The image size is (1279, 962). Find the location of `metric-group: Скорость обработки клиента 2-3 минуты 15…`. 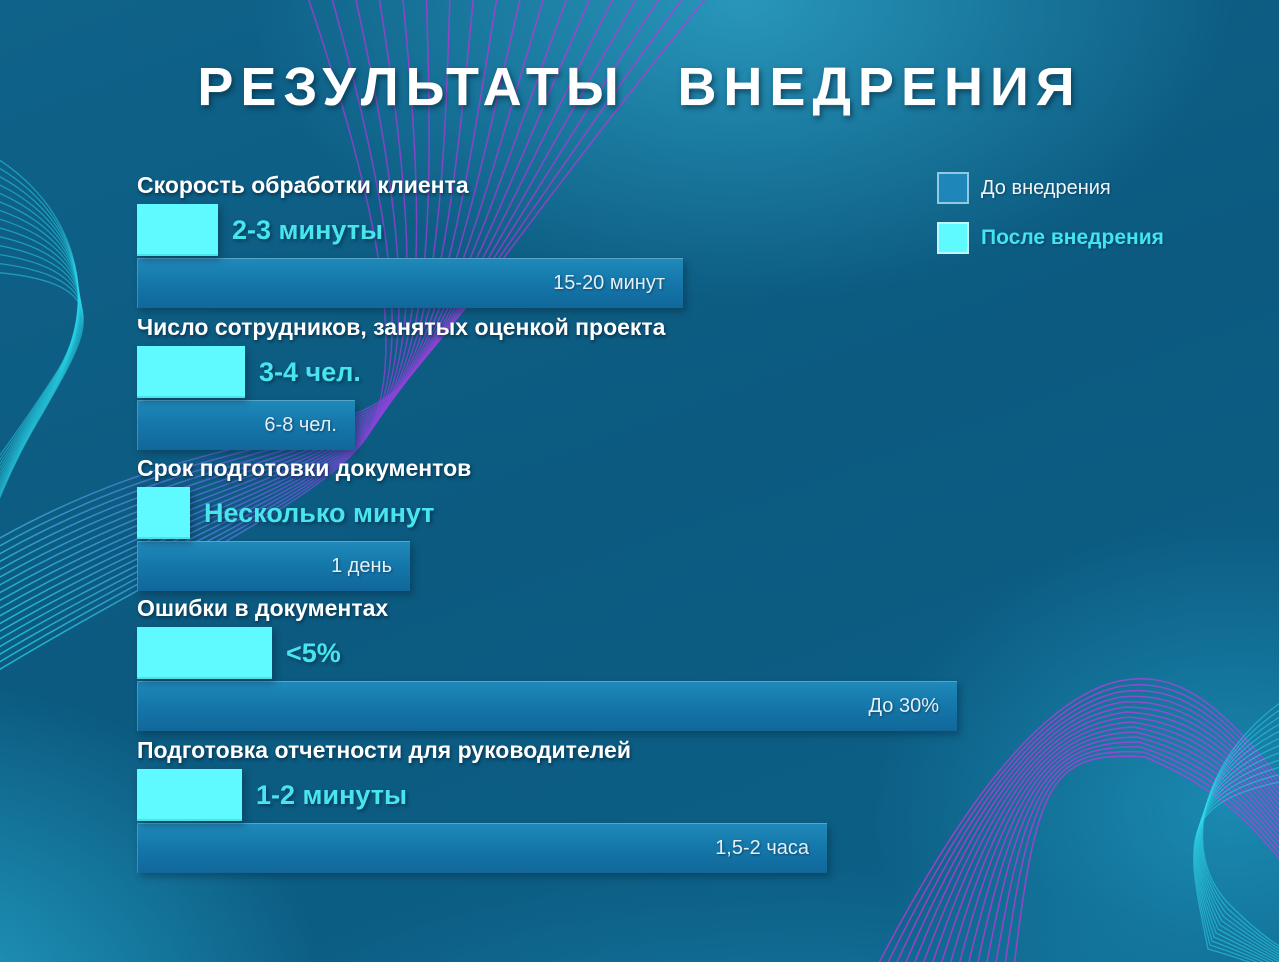

metric-group: Скорость обработки клиента 2-3 минуты 15… is located at coordinates (637, 240).